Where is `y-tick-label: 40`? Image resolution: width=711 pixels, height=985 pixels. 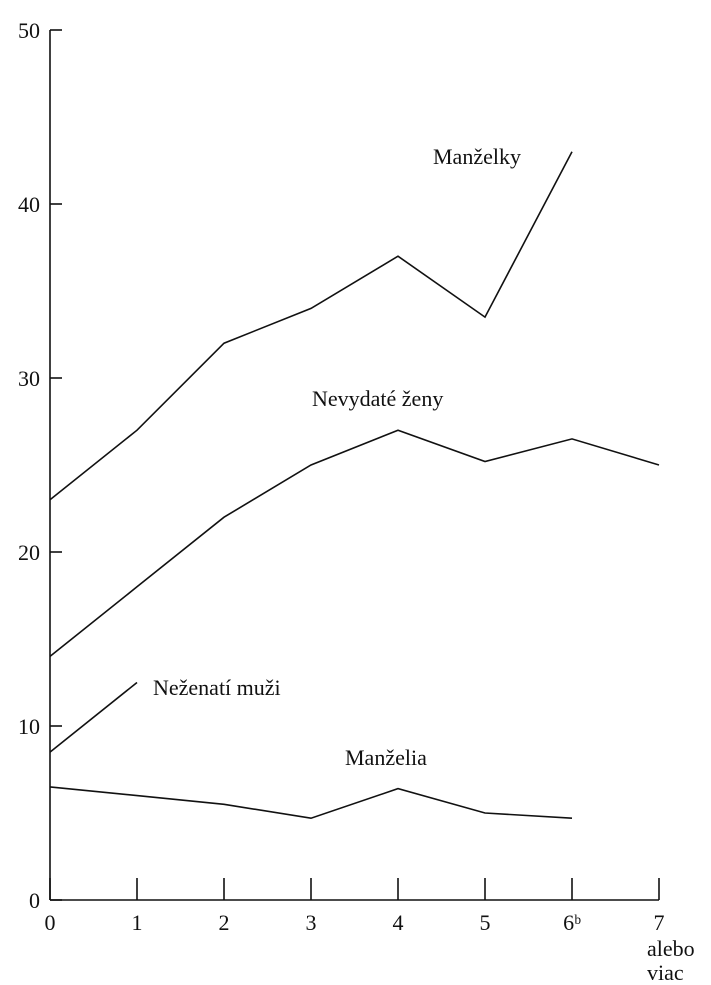 y-tick-label: 40 is located at coordinates (29, 204).